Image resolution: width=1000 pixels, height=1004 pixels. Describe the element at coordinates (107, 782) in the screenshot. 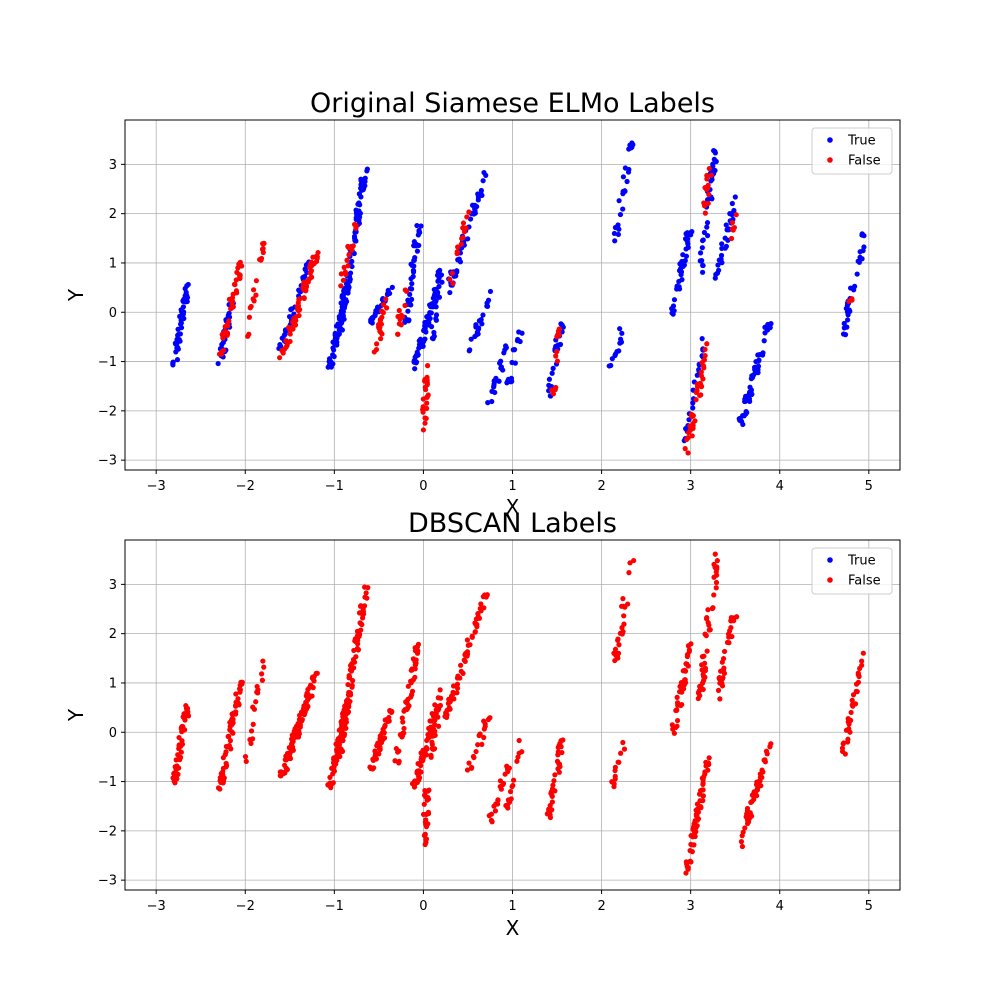

I see `y-tick-label: −1` at that location.